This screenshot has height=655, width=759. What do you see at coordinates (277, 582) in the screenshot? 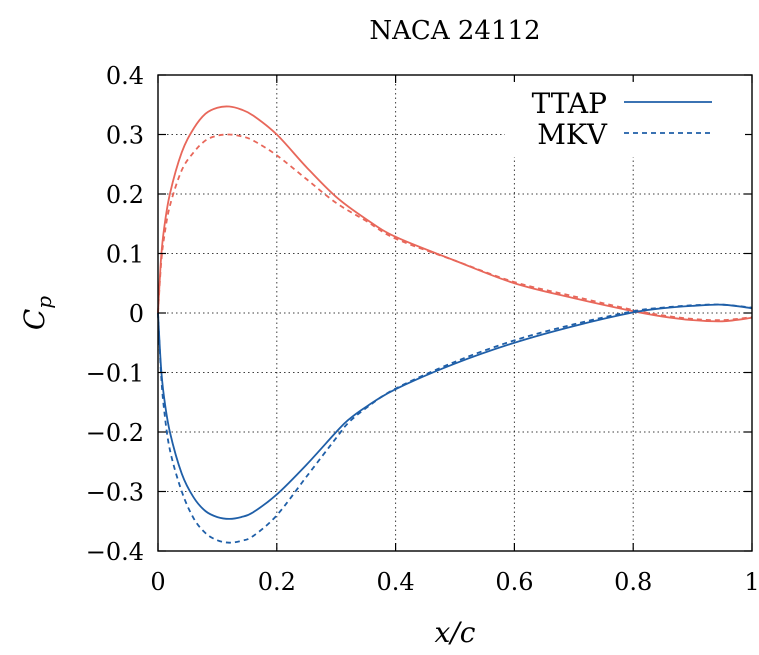
I see `x-tick-label: 0.2` at bounding box center [277, 582].